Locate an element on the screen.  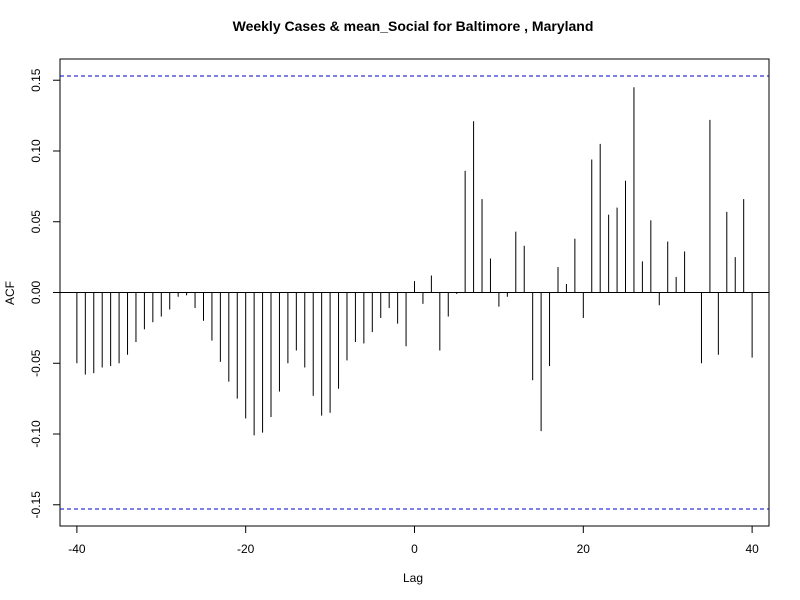
y-tick-label: 0.10 is located at coordinates (36, 151).